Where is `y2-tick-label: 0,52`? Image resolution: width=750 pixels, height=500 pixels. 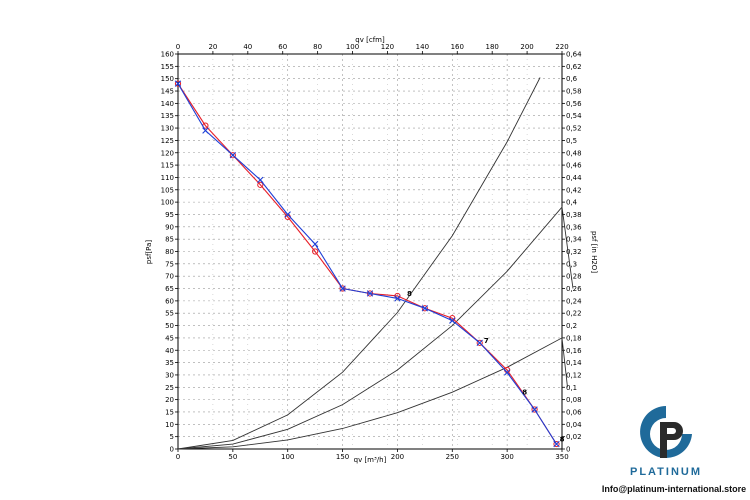
y2-tick-label: 0,52 is located at coordinates (574, 129).